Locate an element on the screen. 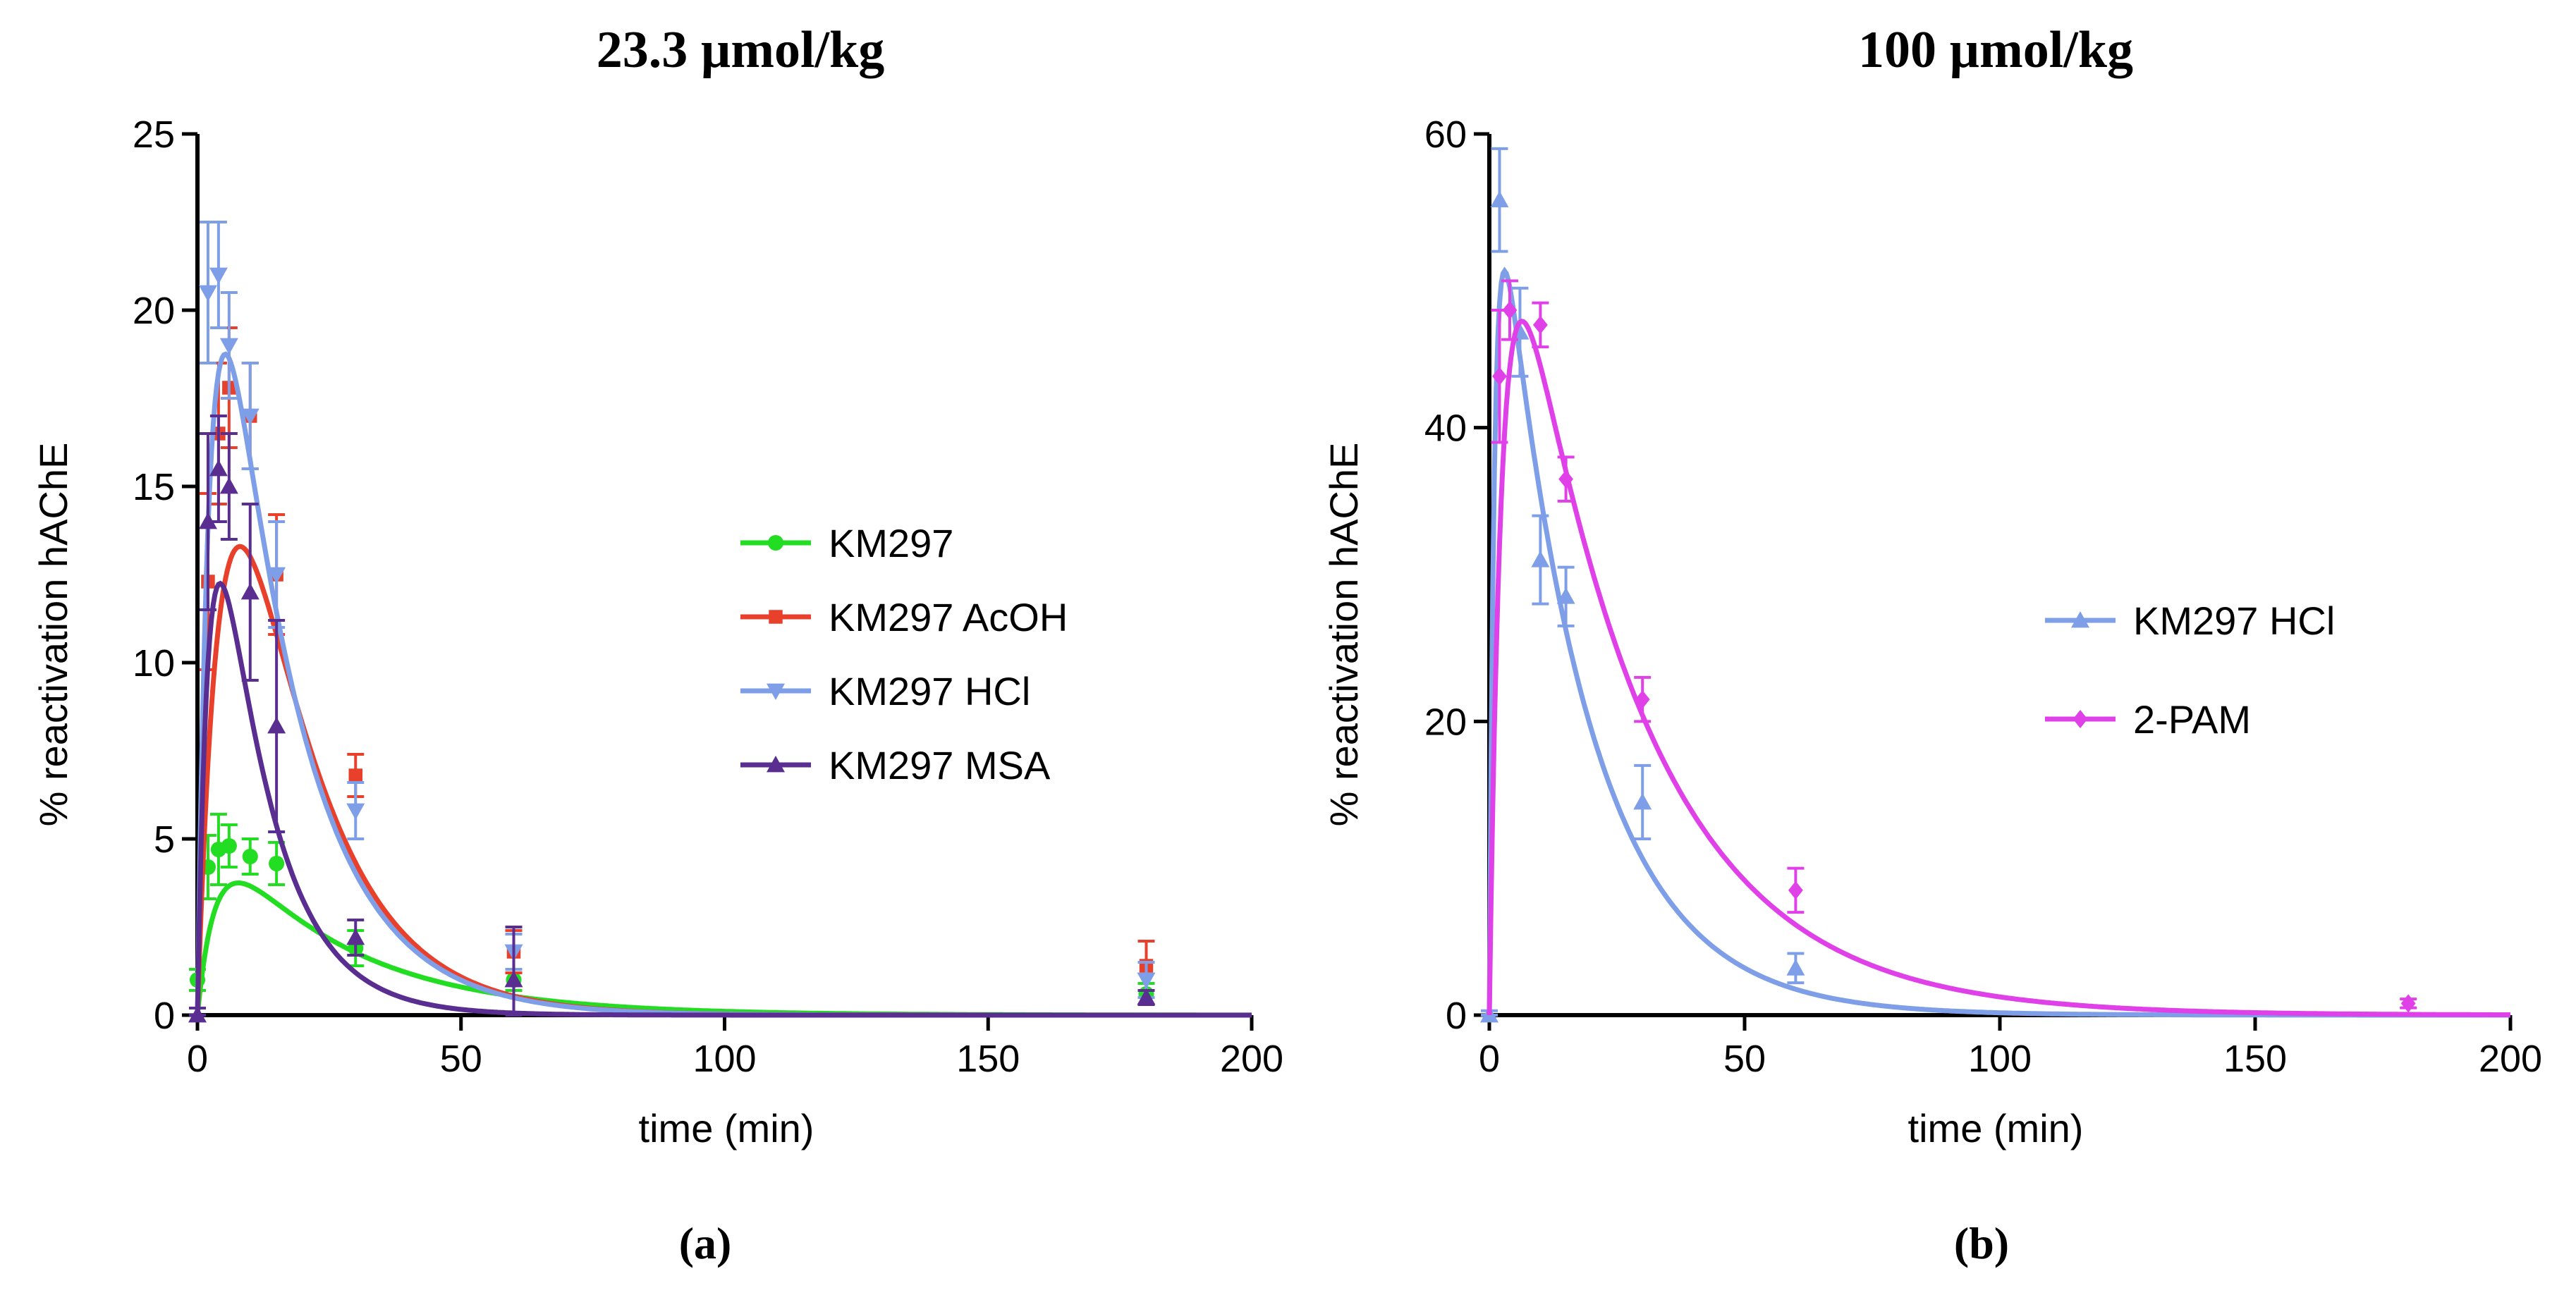 The height and width of the screenshot is (1295, 2576). panel-a-x-axis-label: time (min) is located at coordinates (726, 1128).